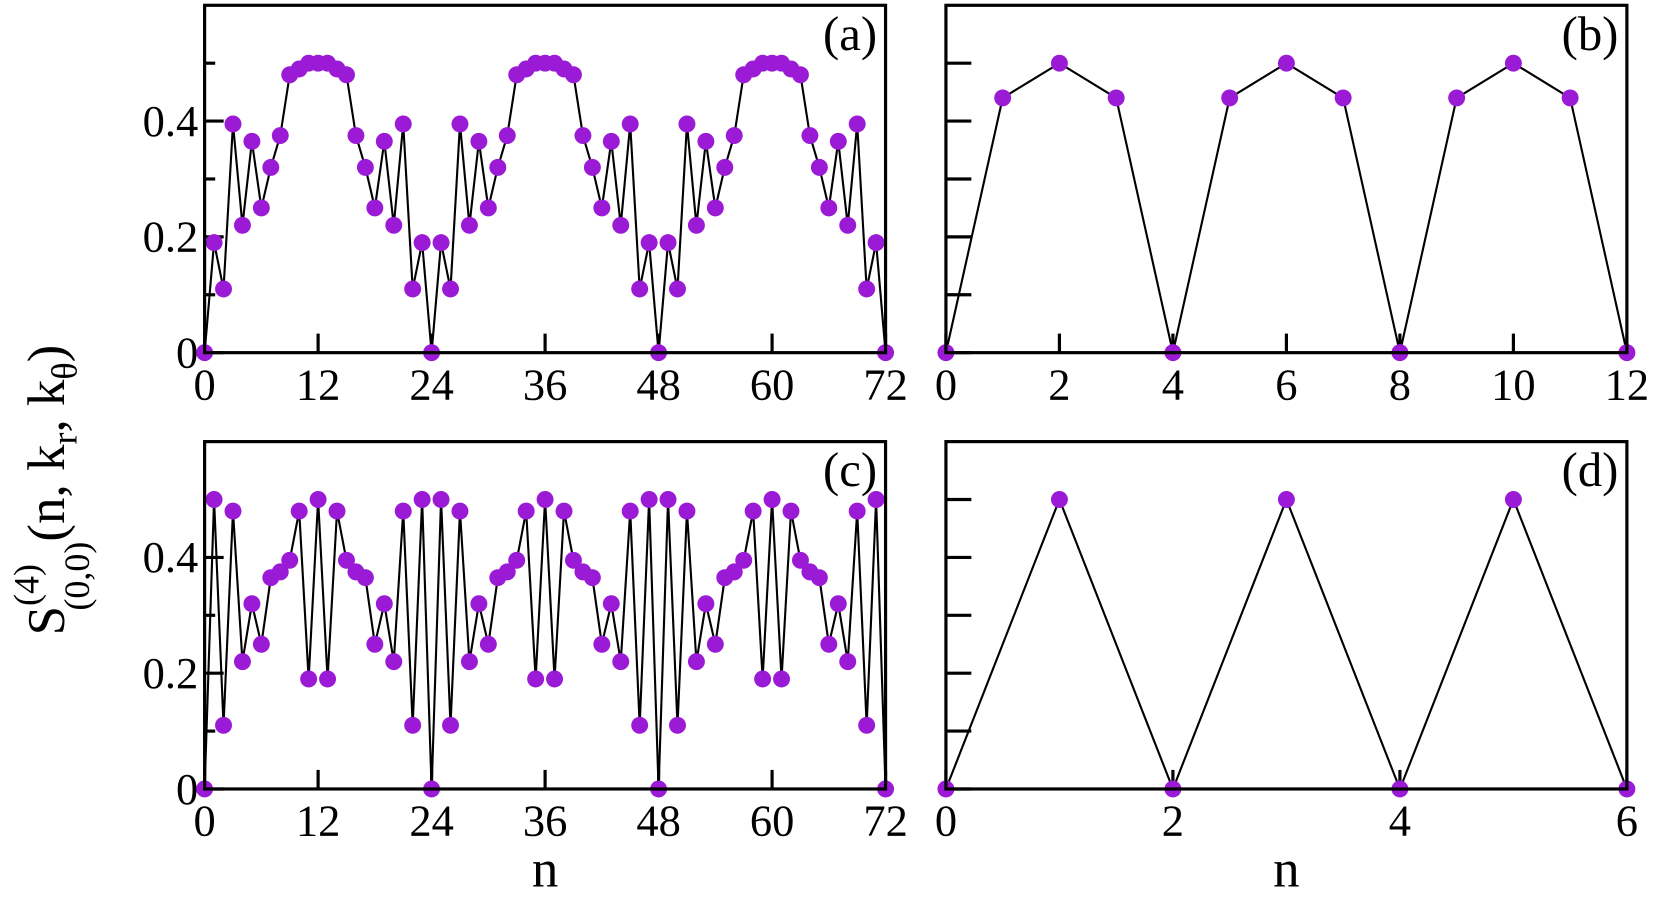 This screenshot has width=1661, height=897. I want to click on panel-label: (a), so click(850, 34).